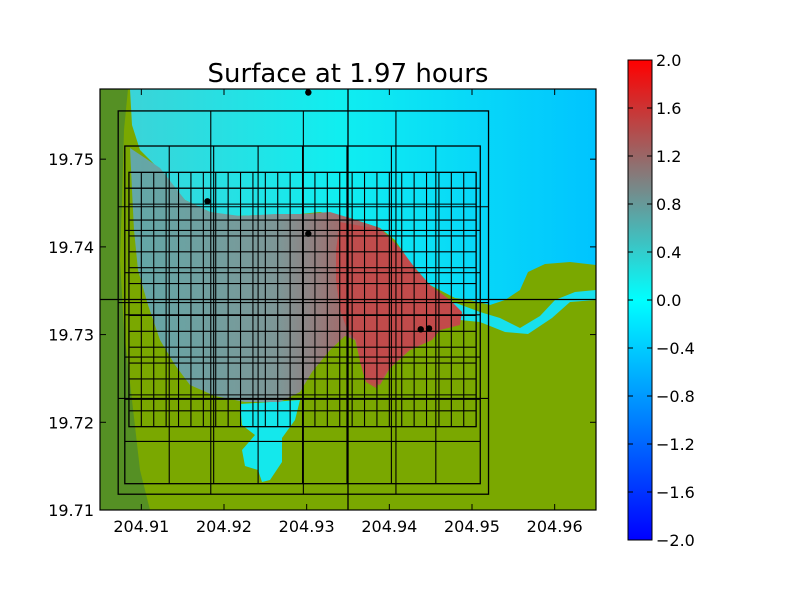  Describe the element at coordinates (397, 305) in the screenshot. I see `peak-region` at that location.